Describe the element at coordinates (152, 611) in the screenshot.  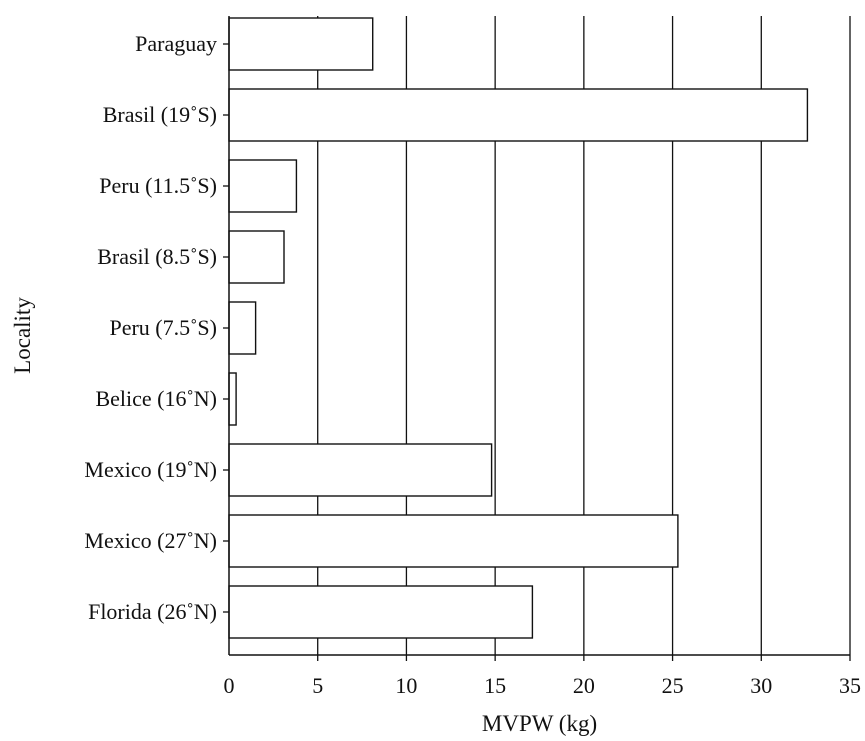
I see `category-label: Florida (26˚N)` at that location.